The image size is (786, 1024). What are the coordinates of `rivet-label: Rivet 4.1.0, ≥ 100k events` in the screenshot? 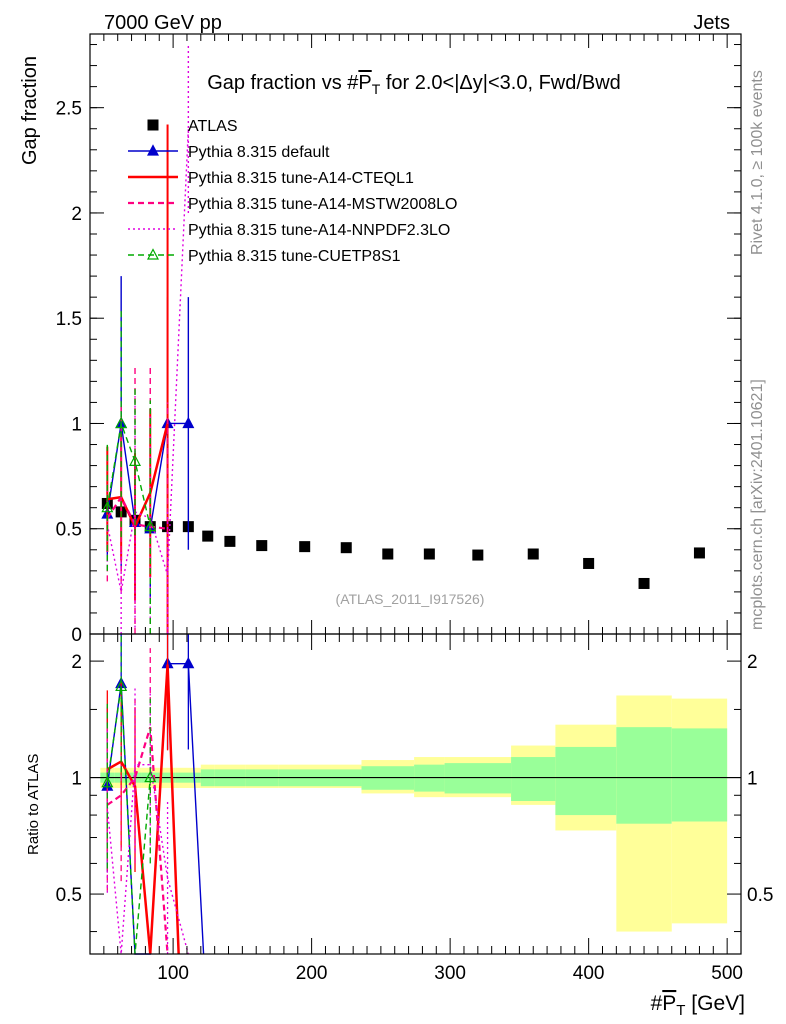 It's located at (757, 162).